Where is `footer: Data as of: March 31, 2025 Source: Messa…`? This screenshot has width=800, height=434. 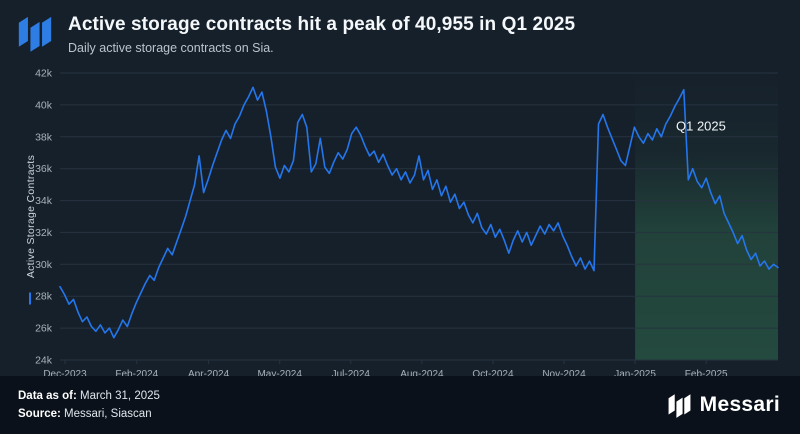 footer: Data as of: March 31, 2025 Source: Messa… is located at coordinates (400, 405).